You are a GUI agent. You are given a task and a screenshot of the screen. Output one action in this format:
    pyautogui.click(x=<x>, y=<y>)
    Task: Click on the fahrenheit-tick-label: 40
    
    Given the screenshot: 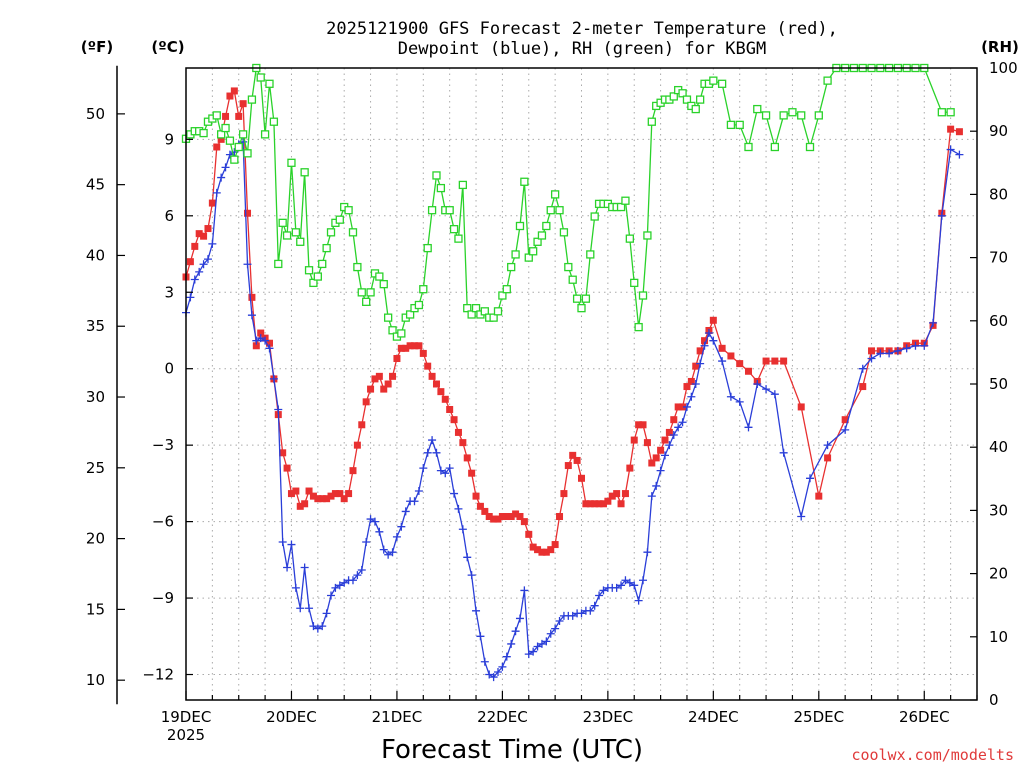 What is the action you would take?
    pyautogui.click(x=95, y=255)
    